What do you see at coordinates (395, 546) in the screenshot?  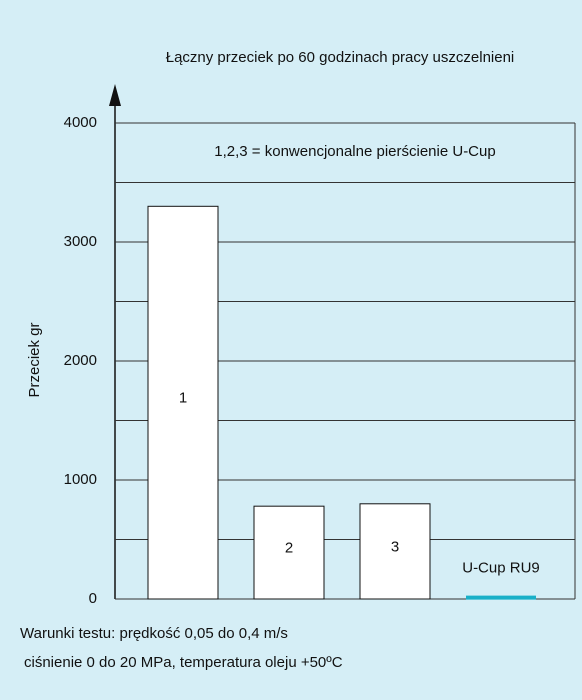 I see `bar-label: 3` at bounding box center [395, 546].